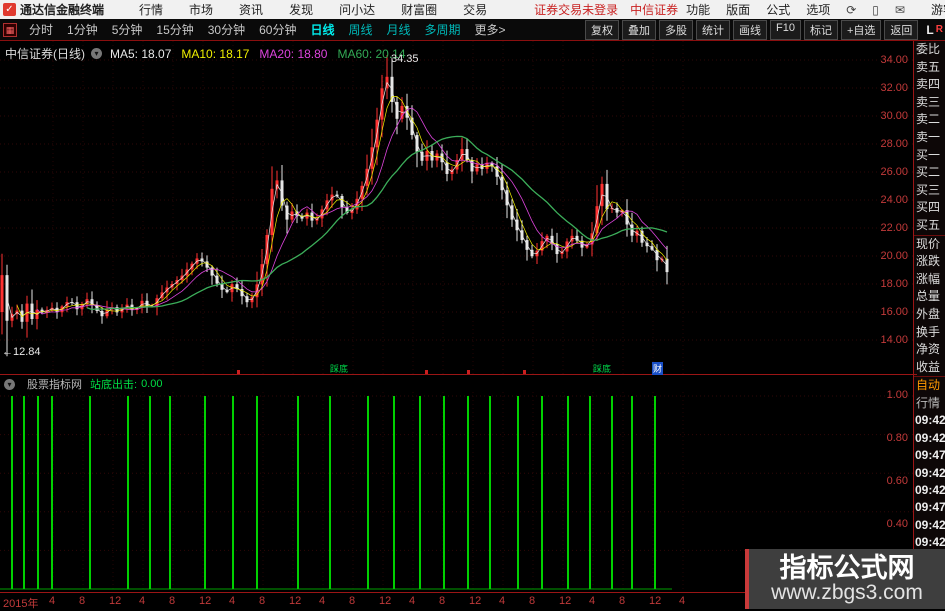 Image resolution: width=945 pixels, height=611 pixels. Describe the element at coordinates (151, 10) in the screenshot. I see `menu-item-行情: 行情` at that location.